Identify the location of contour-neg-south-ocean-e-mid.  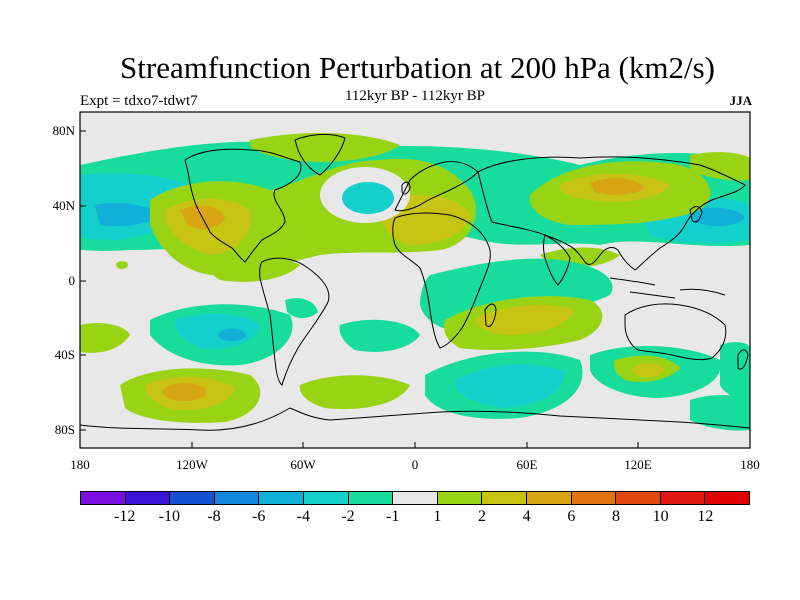
(510, 386).